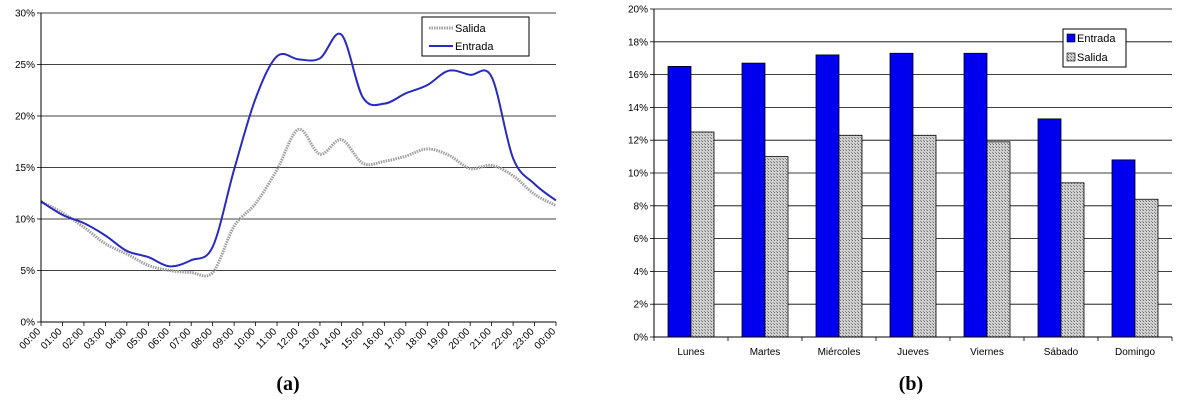 Image resolution: width=1184 pixels, height=403 pixels. What do you see at coordinates (911, 384) in the screenshot?
I see `caption-b: (b)` at bounding box center [911, 384].